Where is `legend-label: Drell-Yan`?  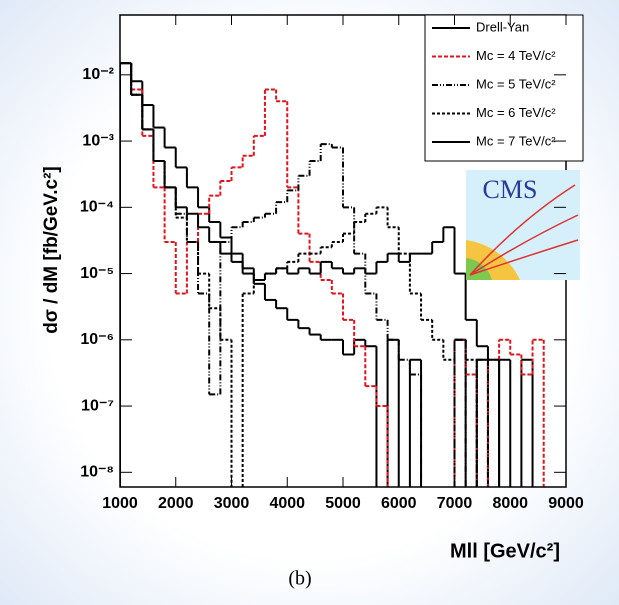
legend-label: Drell-Yan is located at coordinates (502, 26).